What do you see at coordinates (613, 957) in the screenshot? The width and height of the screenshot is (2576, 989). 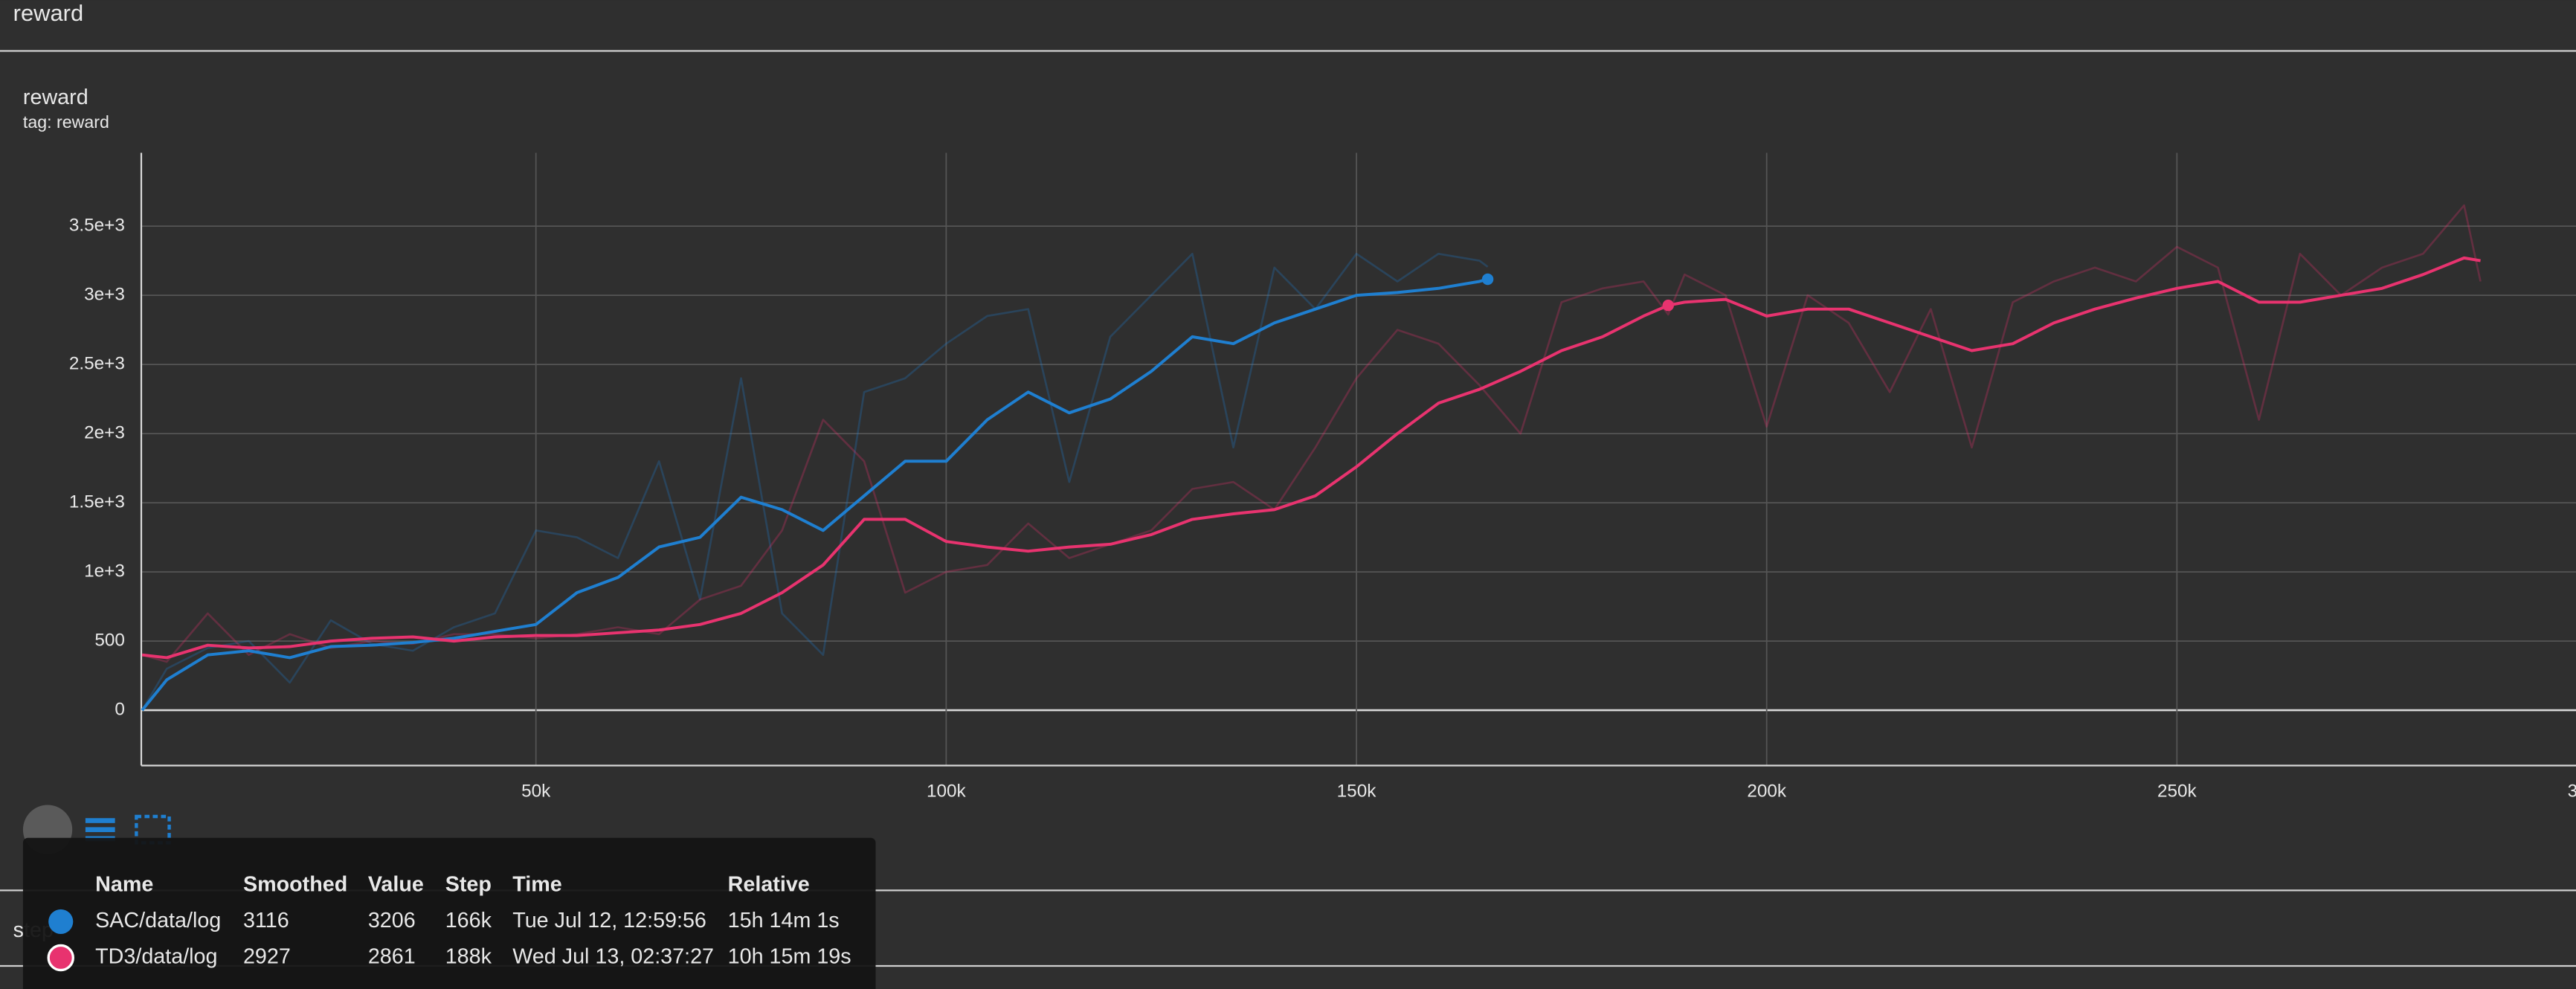 I see `tooltip-cell: Wed Jul 13, 02:37:27` at bounding box center [613, 957].